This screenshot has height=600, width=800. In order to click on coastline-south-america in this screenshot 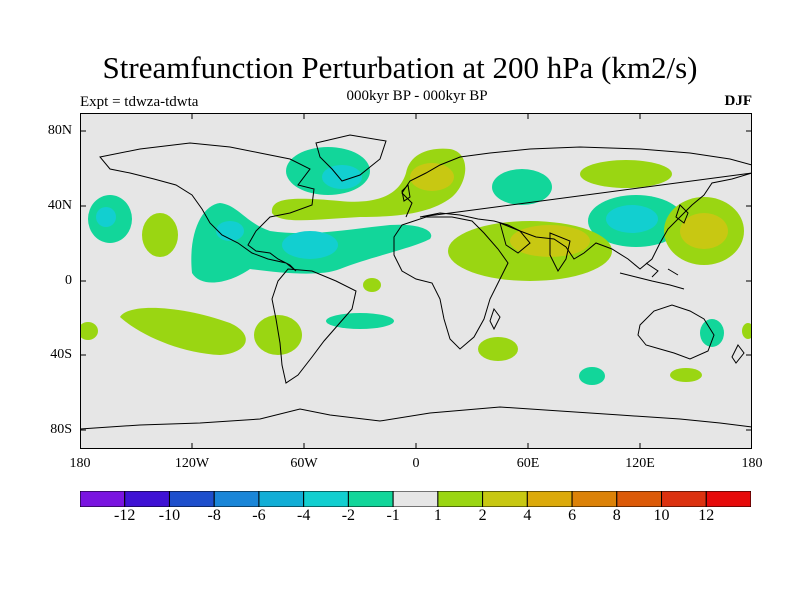, I will do `click(314, 326)`.